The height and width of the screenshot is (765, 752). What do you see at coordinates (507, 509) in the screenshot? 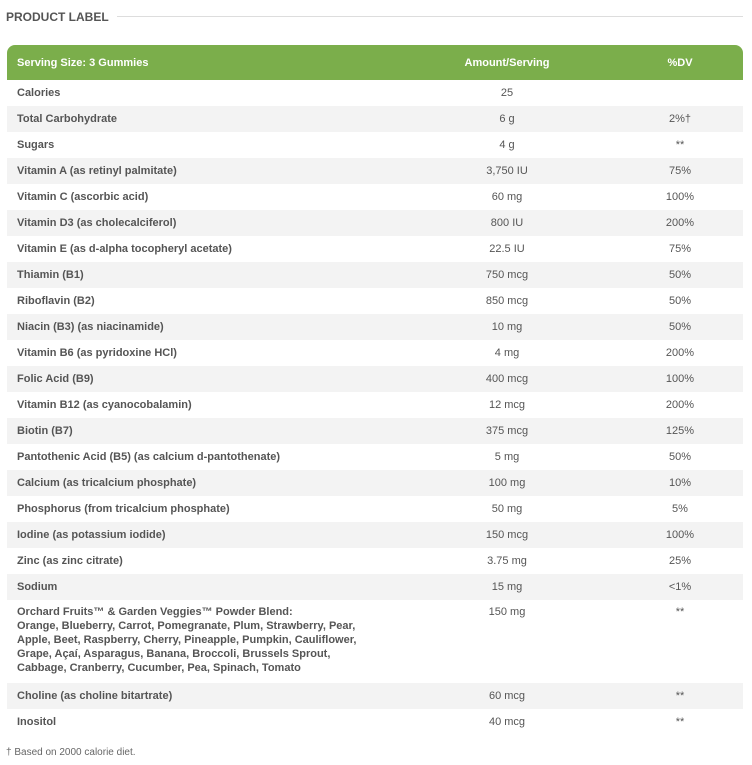
I see `amount-per-serving: 50 mg` at bounding box center [507, 509].